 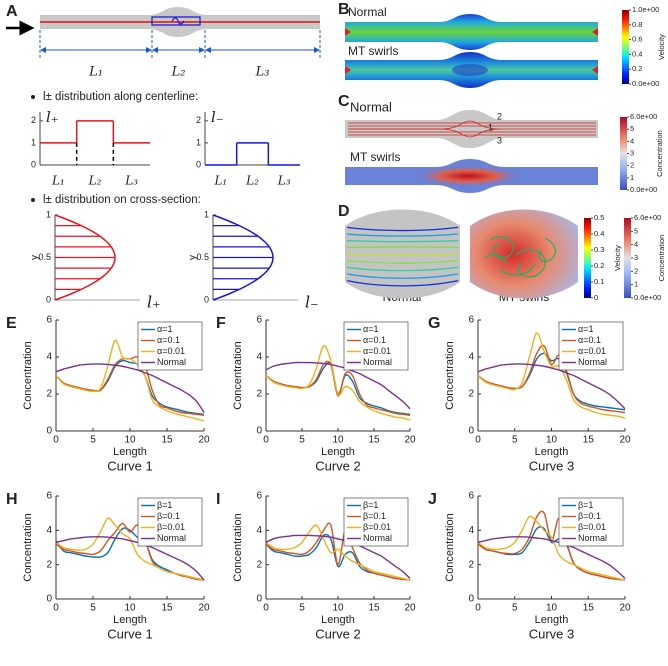 What do you see at coordinates (596, 297) in the screenshot?
I see `colorbar-tick-label: 0` at bounding box center [596, 297].